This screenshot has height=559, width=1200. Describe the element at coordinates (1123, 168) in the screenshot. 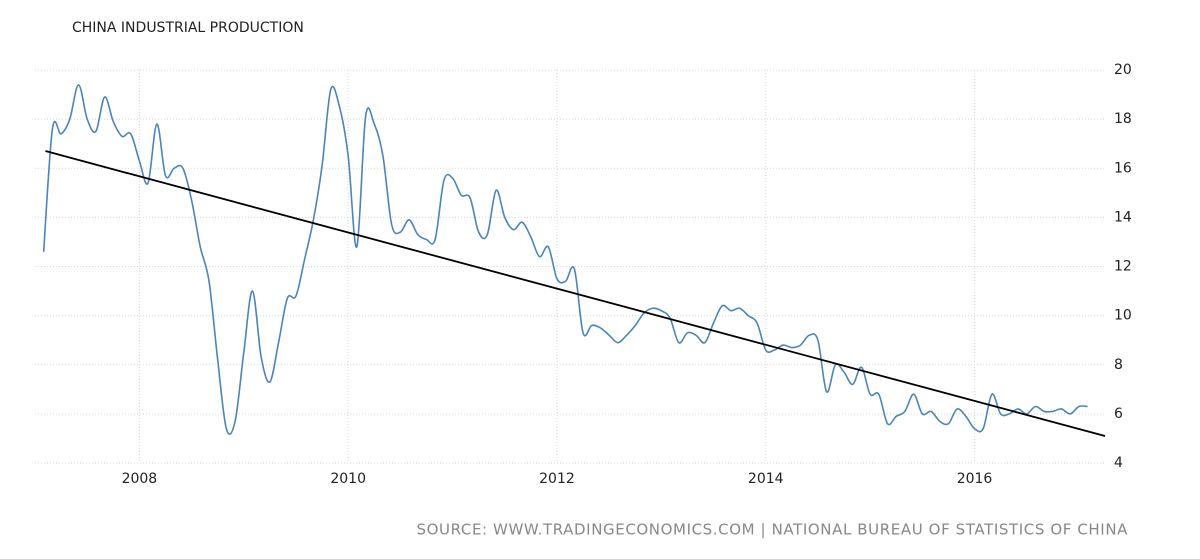

I see `y-tick-label: 16` at that location.